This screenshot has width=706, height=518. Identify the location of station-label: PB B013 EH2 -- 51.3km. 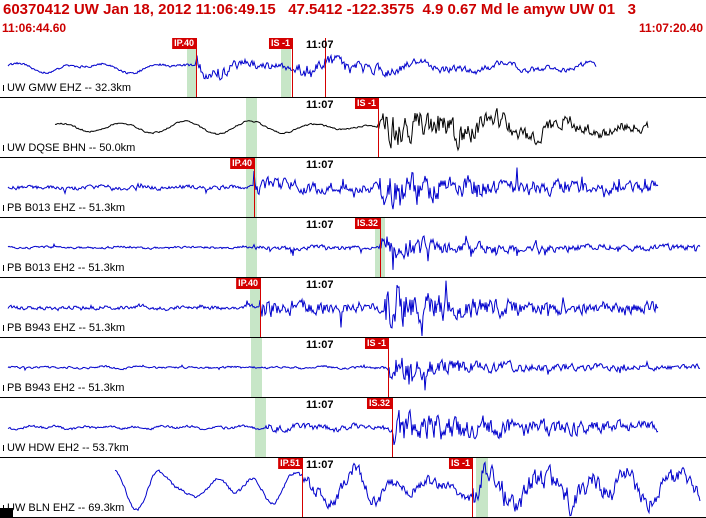
(66, 268).